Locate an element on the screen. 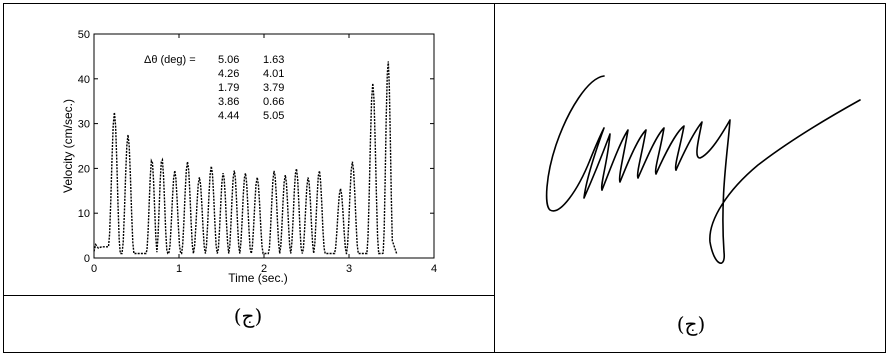 The height and width of the screenshot is (356, 889). annotation-col2-row1: 1.63 is located at coordinates (273, 60).